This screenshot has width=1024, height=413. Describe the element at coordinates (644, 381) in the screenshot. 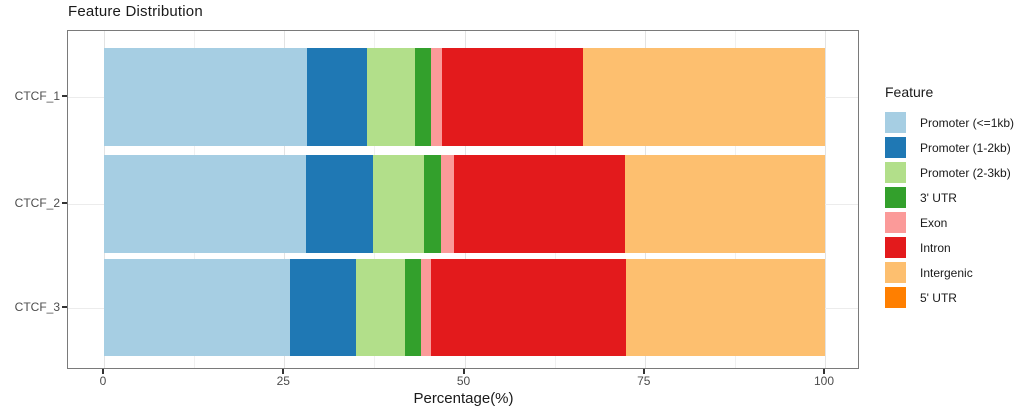

I see `x-tick-label: 75` at that location.